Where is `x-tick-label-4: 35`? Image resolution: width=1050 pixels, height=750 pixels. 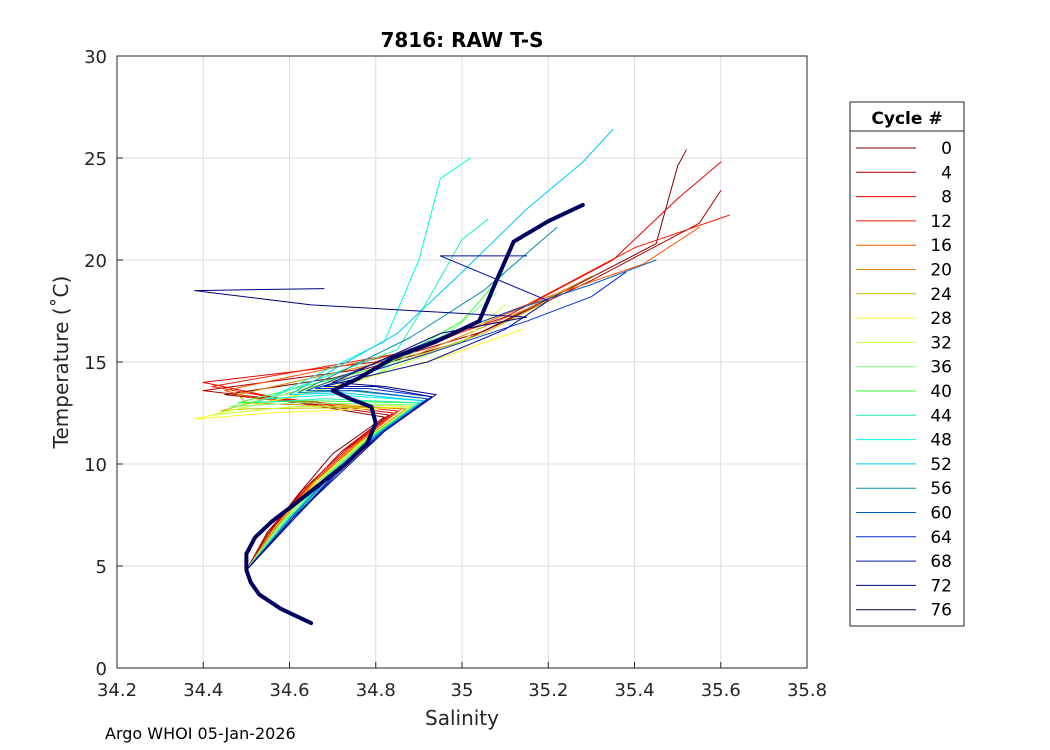
x-tick-label-4: 35 is located at coordinates (462, 690).